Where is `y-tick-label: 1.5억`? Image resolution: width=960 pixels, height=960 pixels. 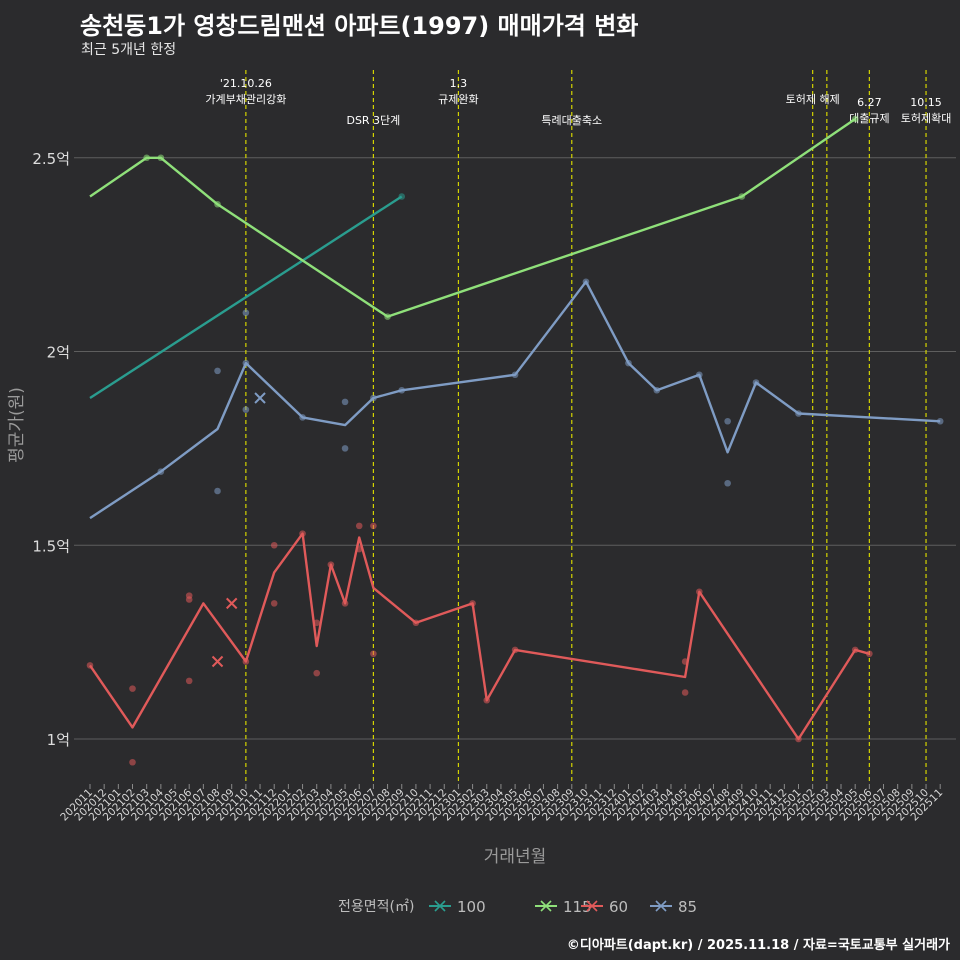
y-tick-label: 1.5억 is located at coordinates (51, 546).